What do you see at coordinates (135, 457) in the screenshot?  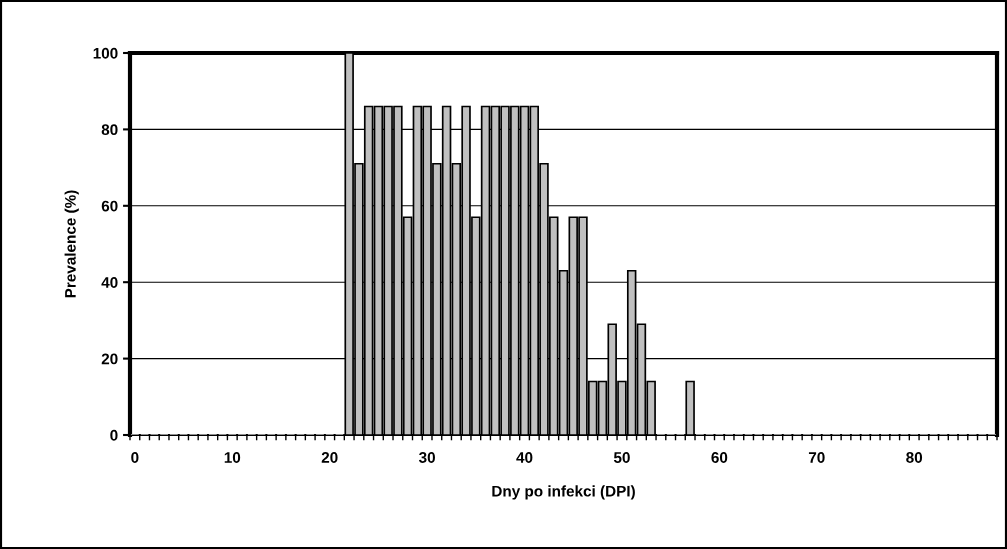 I see `x-tick-label: 0` at bounding box center [135, 457].